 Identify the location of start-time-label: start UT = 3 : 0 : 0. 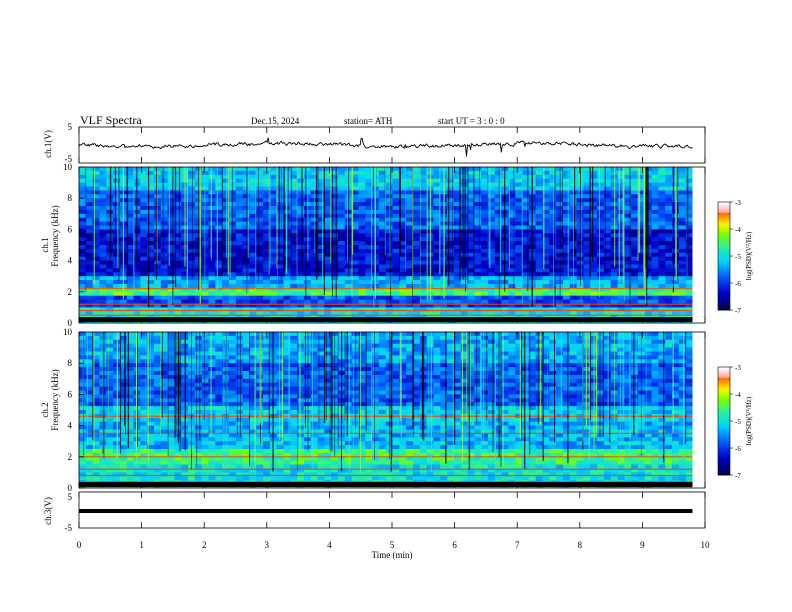
(471, 121).